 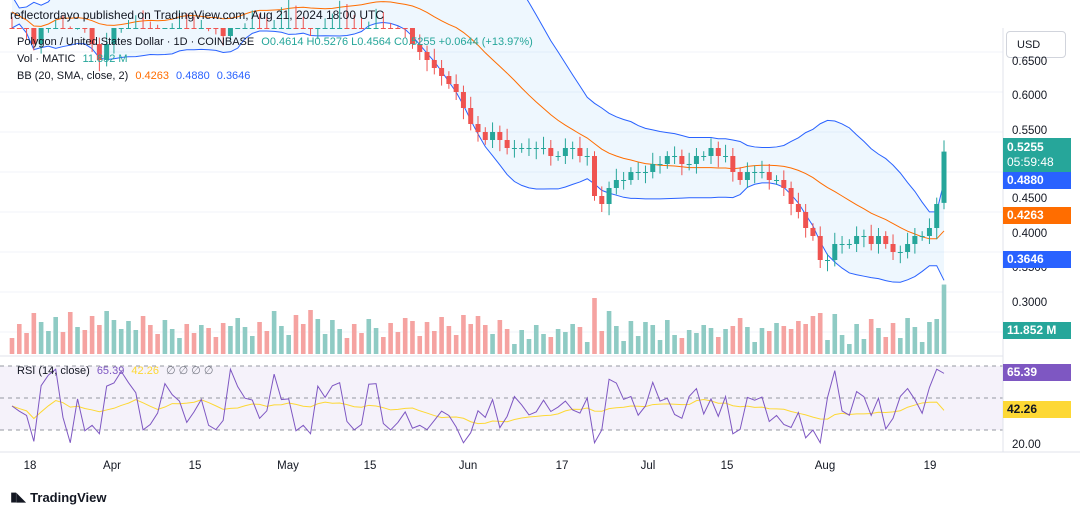 What do you see at coordinates (1037, 409) in the screenshot?
I see `rsi-ma-tag: 42.26` at bounding box center [1037, 409].